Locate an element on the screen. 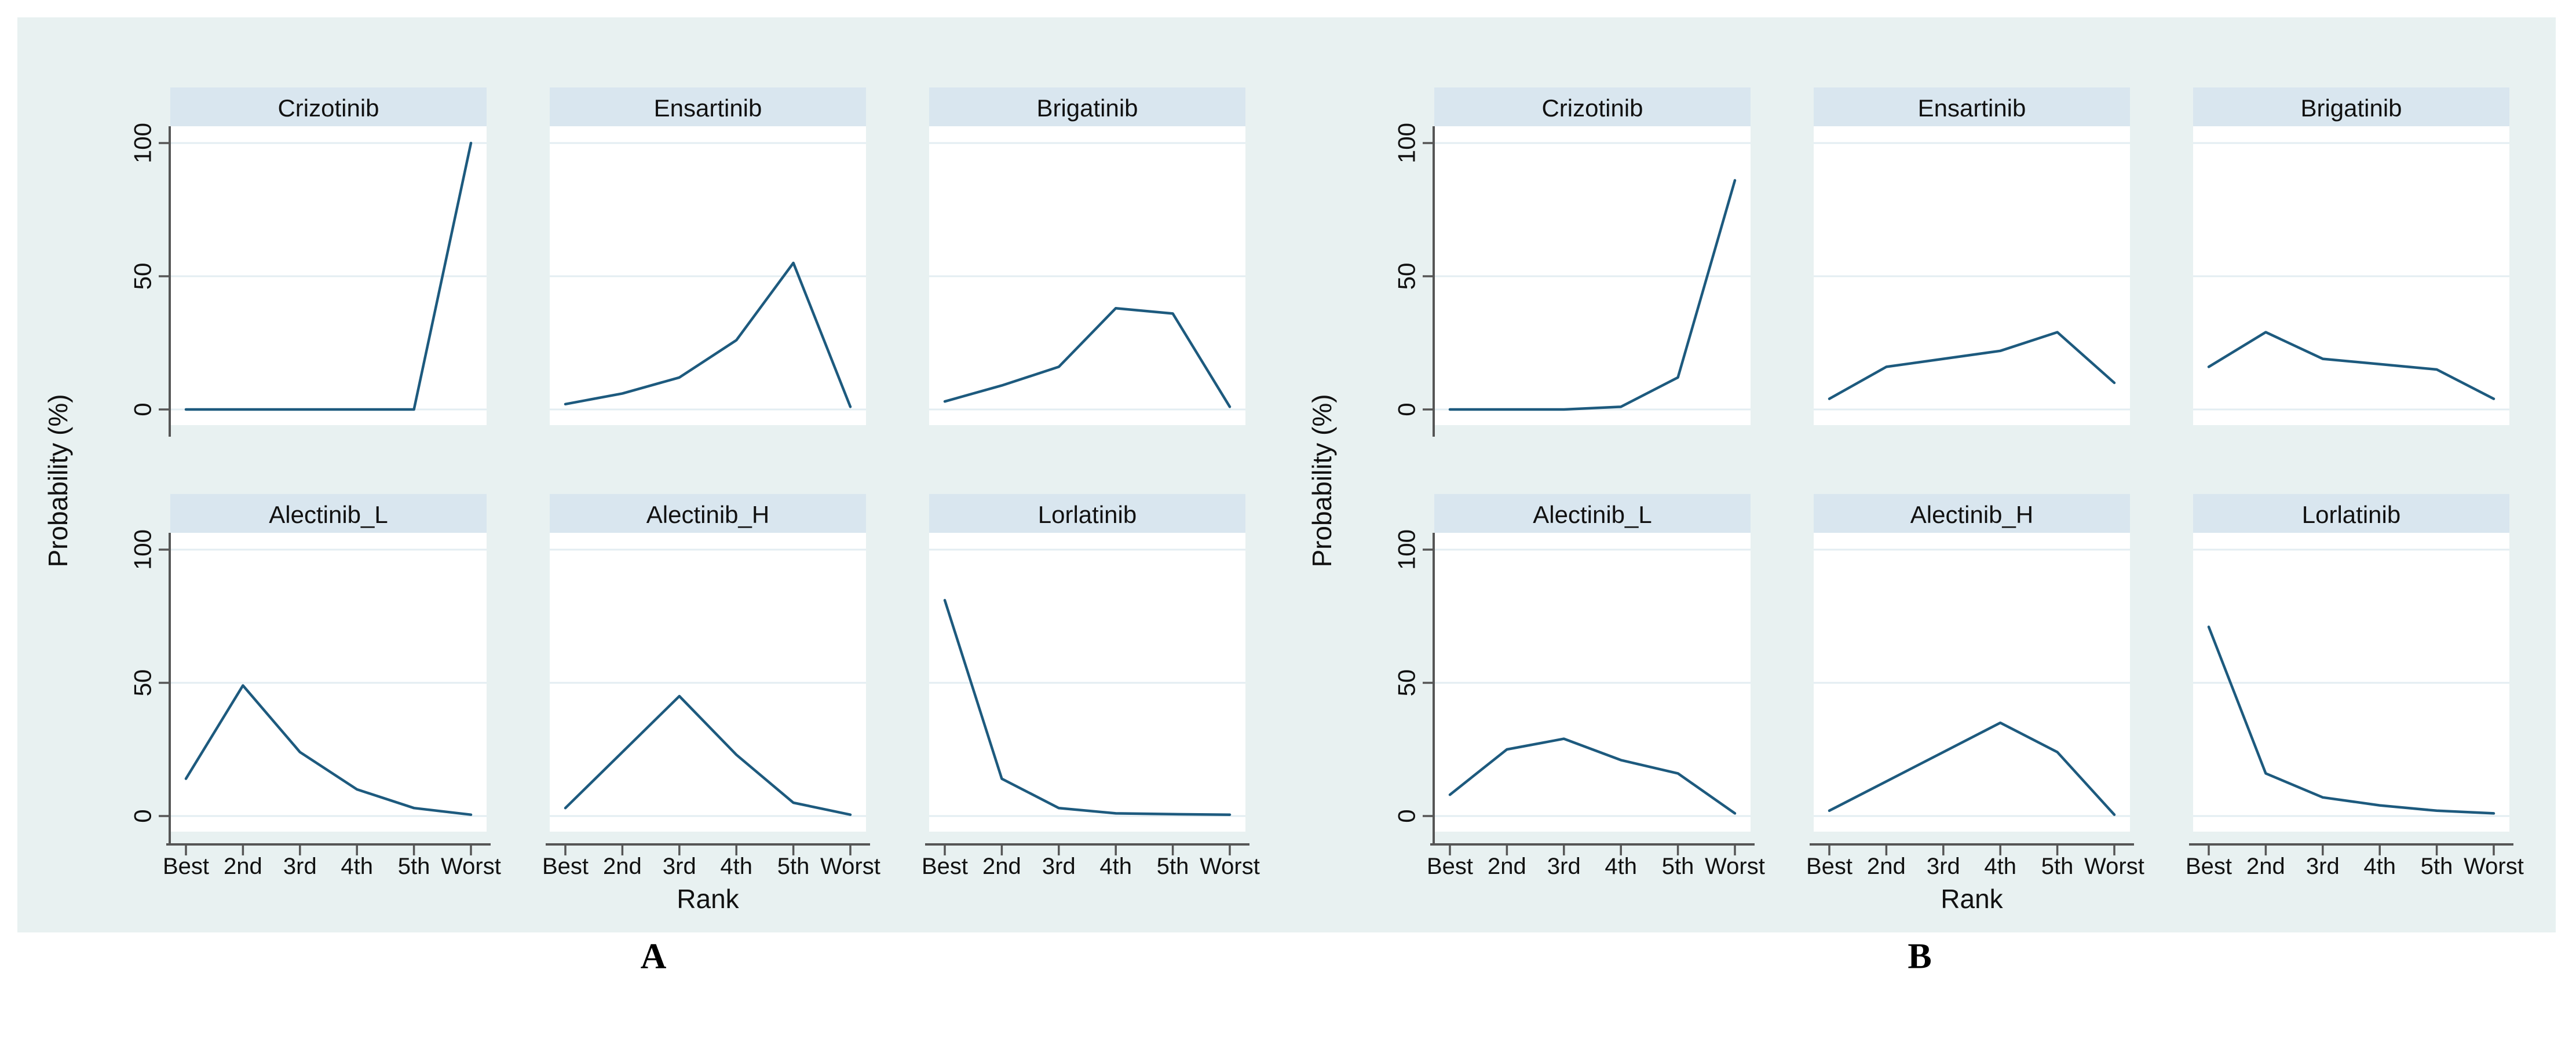 This screenshot has height=1039, width=2576. x-tick-label-worst-alectinib-l-b: Worst is located at coordinates (1735, 866).